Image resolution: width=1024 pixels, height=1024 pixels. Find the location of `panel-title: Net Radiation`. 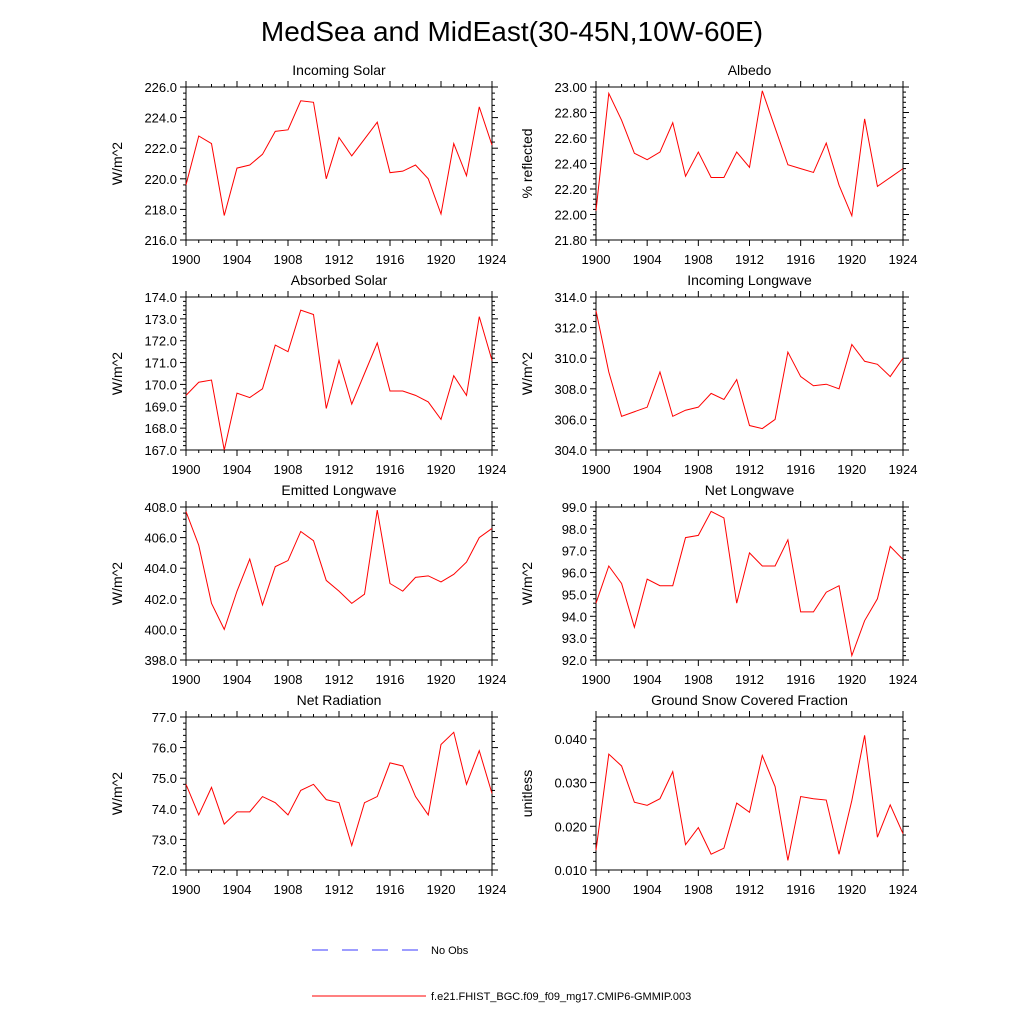

panel-title: Net Radiation is located at coordinates (339, 700).